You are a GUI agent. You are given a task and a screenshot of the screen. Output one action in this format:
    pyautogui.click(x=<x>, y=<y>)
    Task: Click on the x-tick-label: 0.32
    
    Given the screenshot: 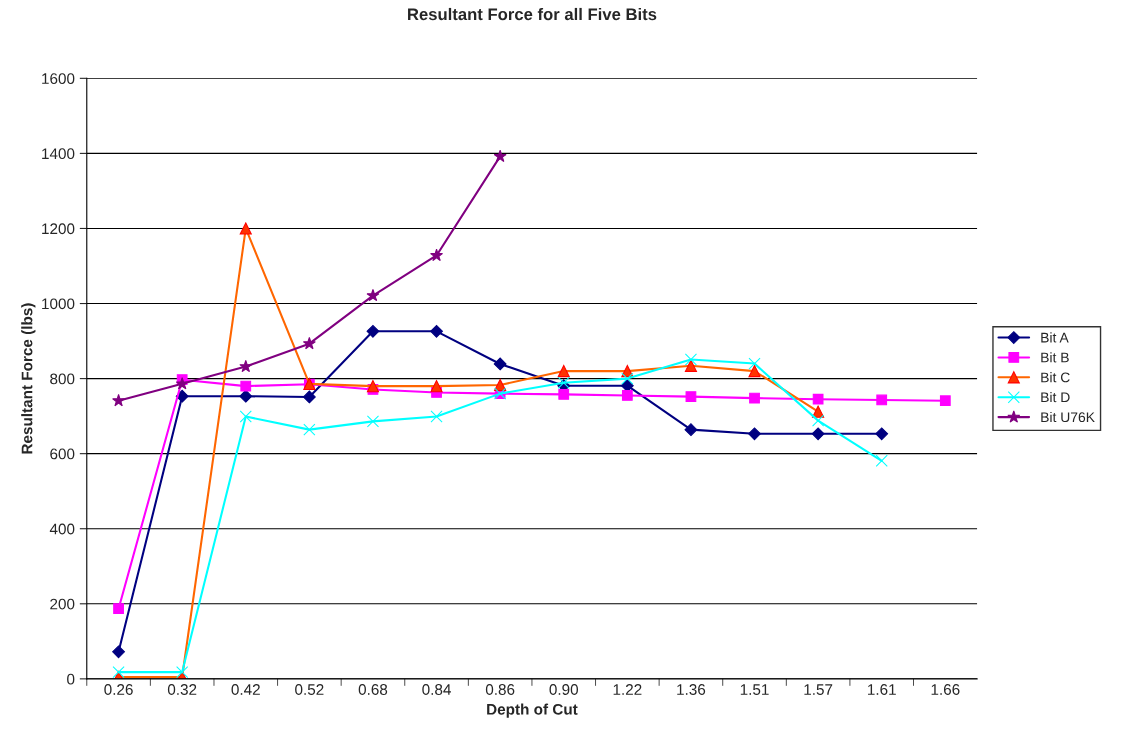 What is the action you would take?
    pyautogui.click(x=182, y=689)
    